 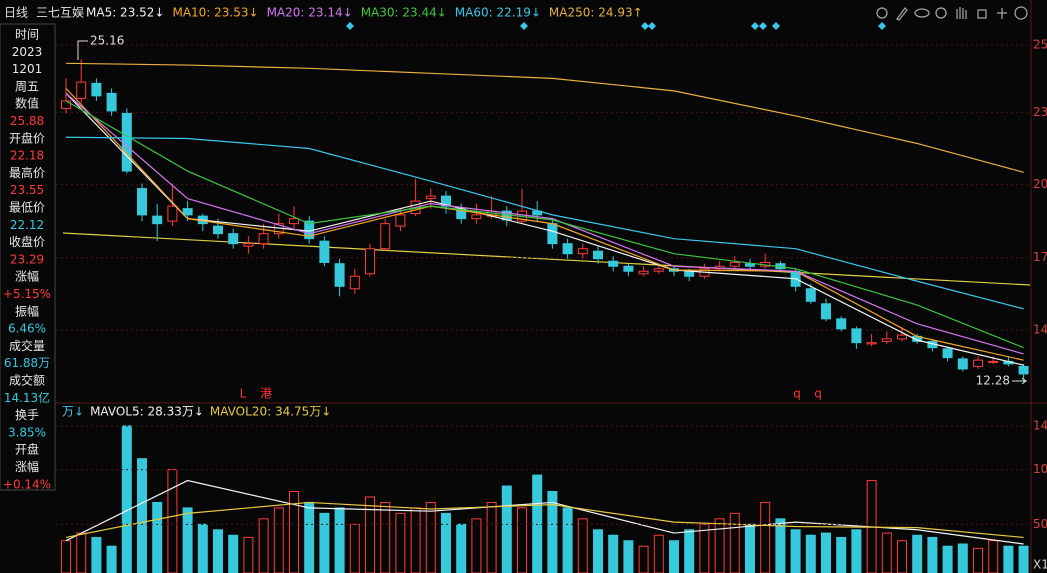 I want to click on ma-line, so click(x=544, y=520).